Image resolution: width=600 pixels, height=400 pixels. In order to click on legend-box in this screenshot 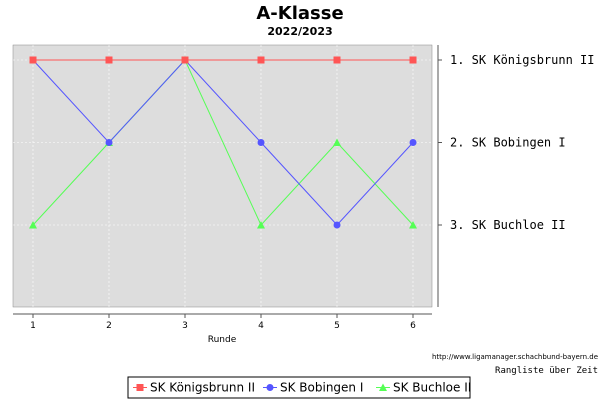, I will do `click(299, 387)`.